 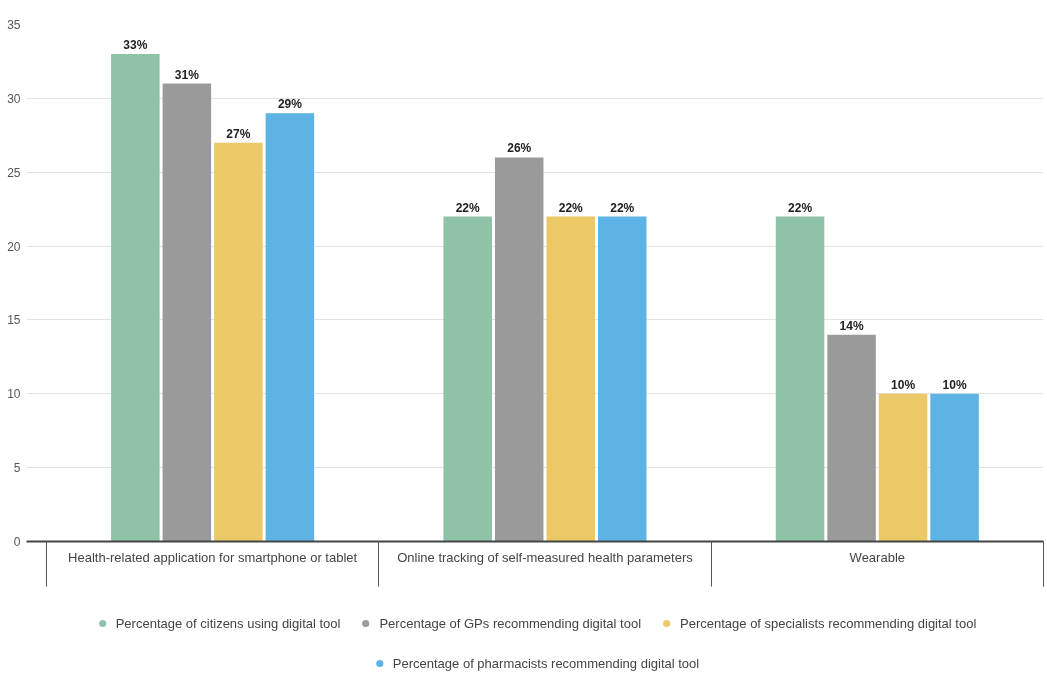 I want to click on x-tick-label: Health-related application for smartphone or tablet, so click(x=213, y=557).